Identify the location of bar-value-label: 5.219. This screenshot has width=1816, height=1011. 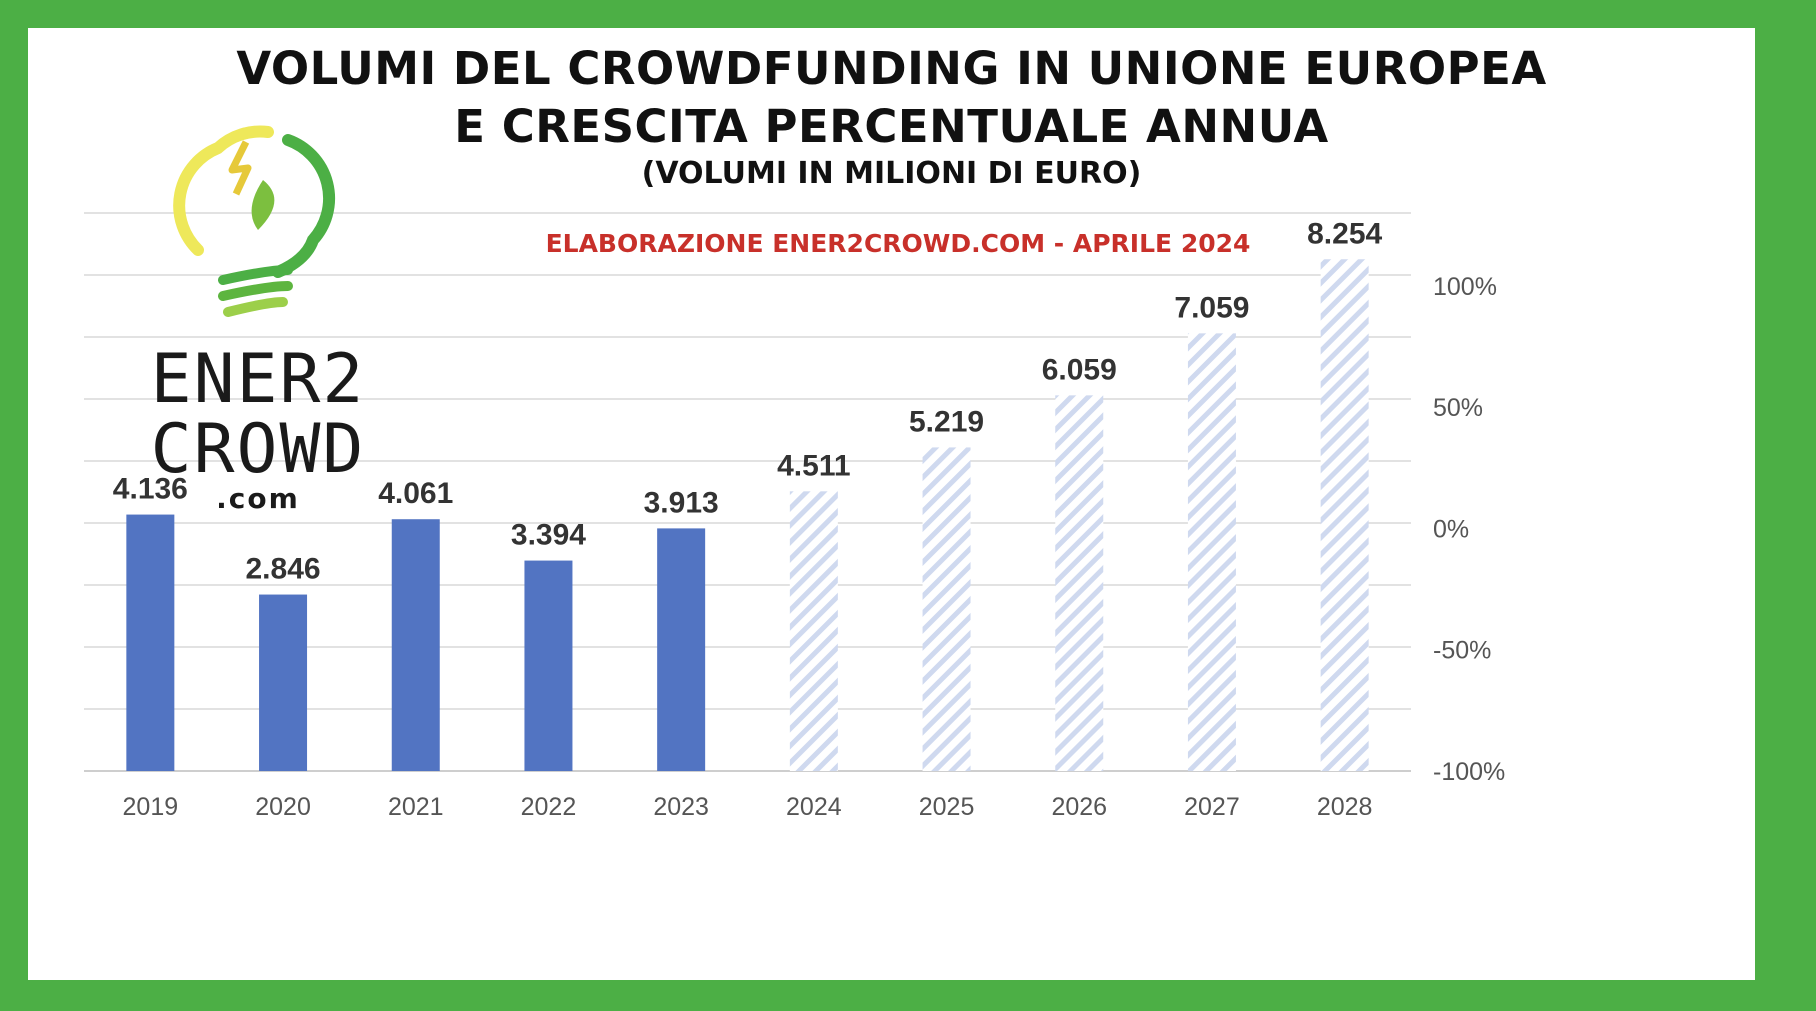
(946, 421).